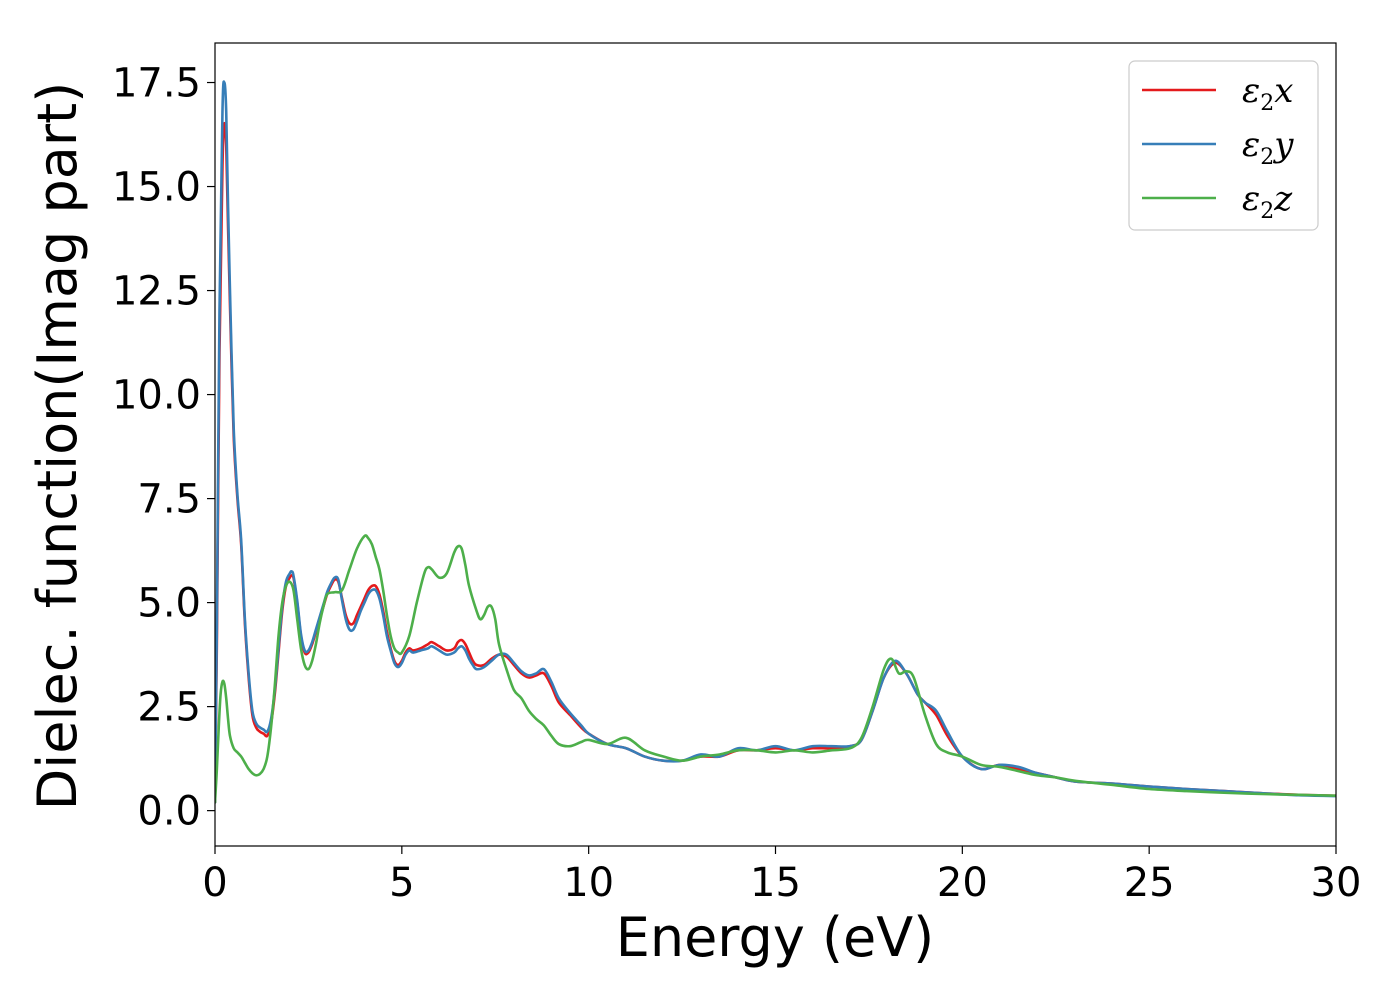 This screenshot has width=1400, height=1000. Describe the element at coordinates (156, 292) in the screenshot. I see `y-tick-label: 12.5` at that location.